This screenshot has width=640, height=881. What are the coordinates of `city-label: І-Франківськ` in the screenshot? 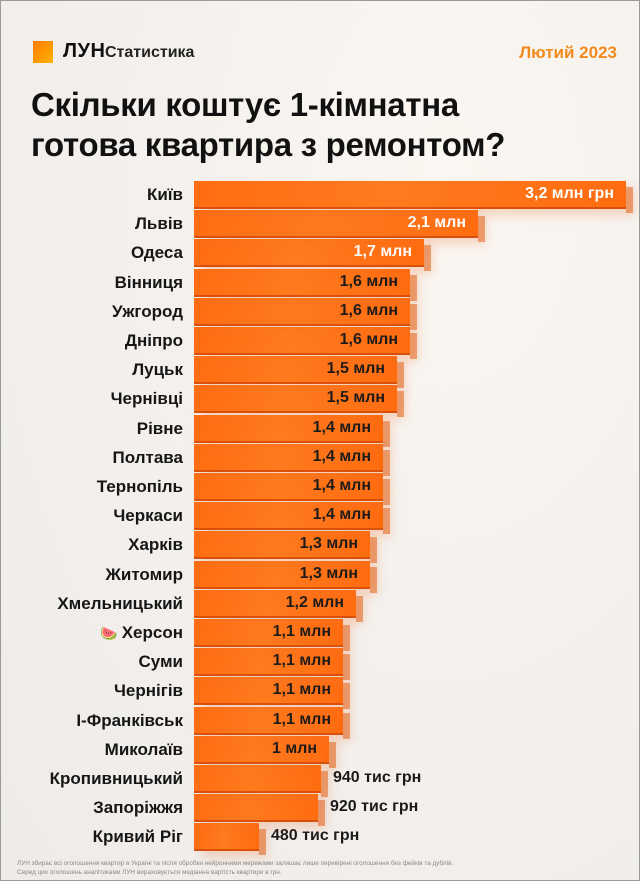 It's located at (129, 721).